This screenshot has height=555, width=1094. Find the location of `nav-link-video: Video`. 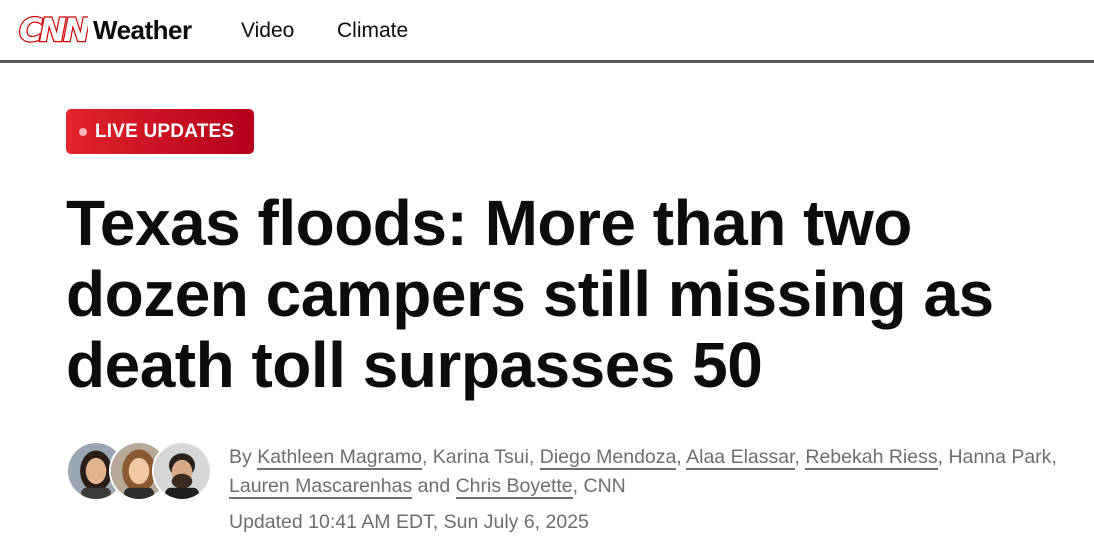

nav-link-video: Video is located at coordinates (268, 30).